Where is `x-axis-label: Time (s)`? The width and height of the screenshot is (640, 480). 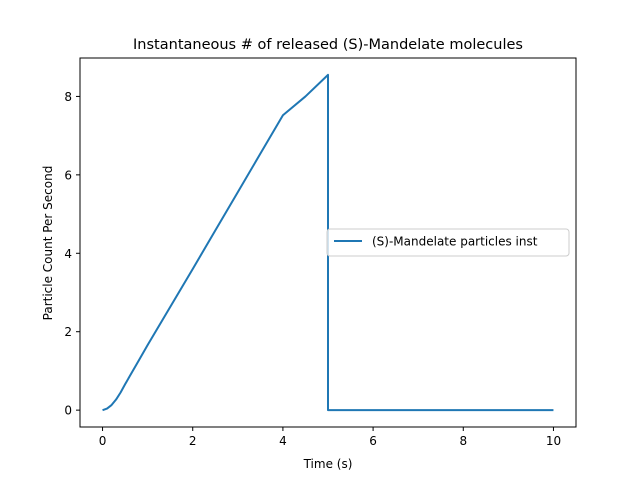 x-axis-label: Time (s) is located at coordinates (328, 464).